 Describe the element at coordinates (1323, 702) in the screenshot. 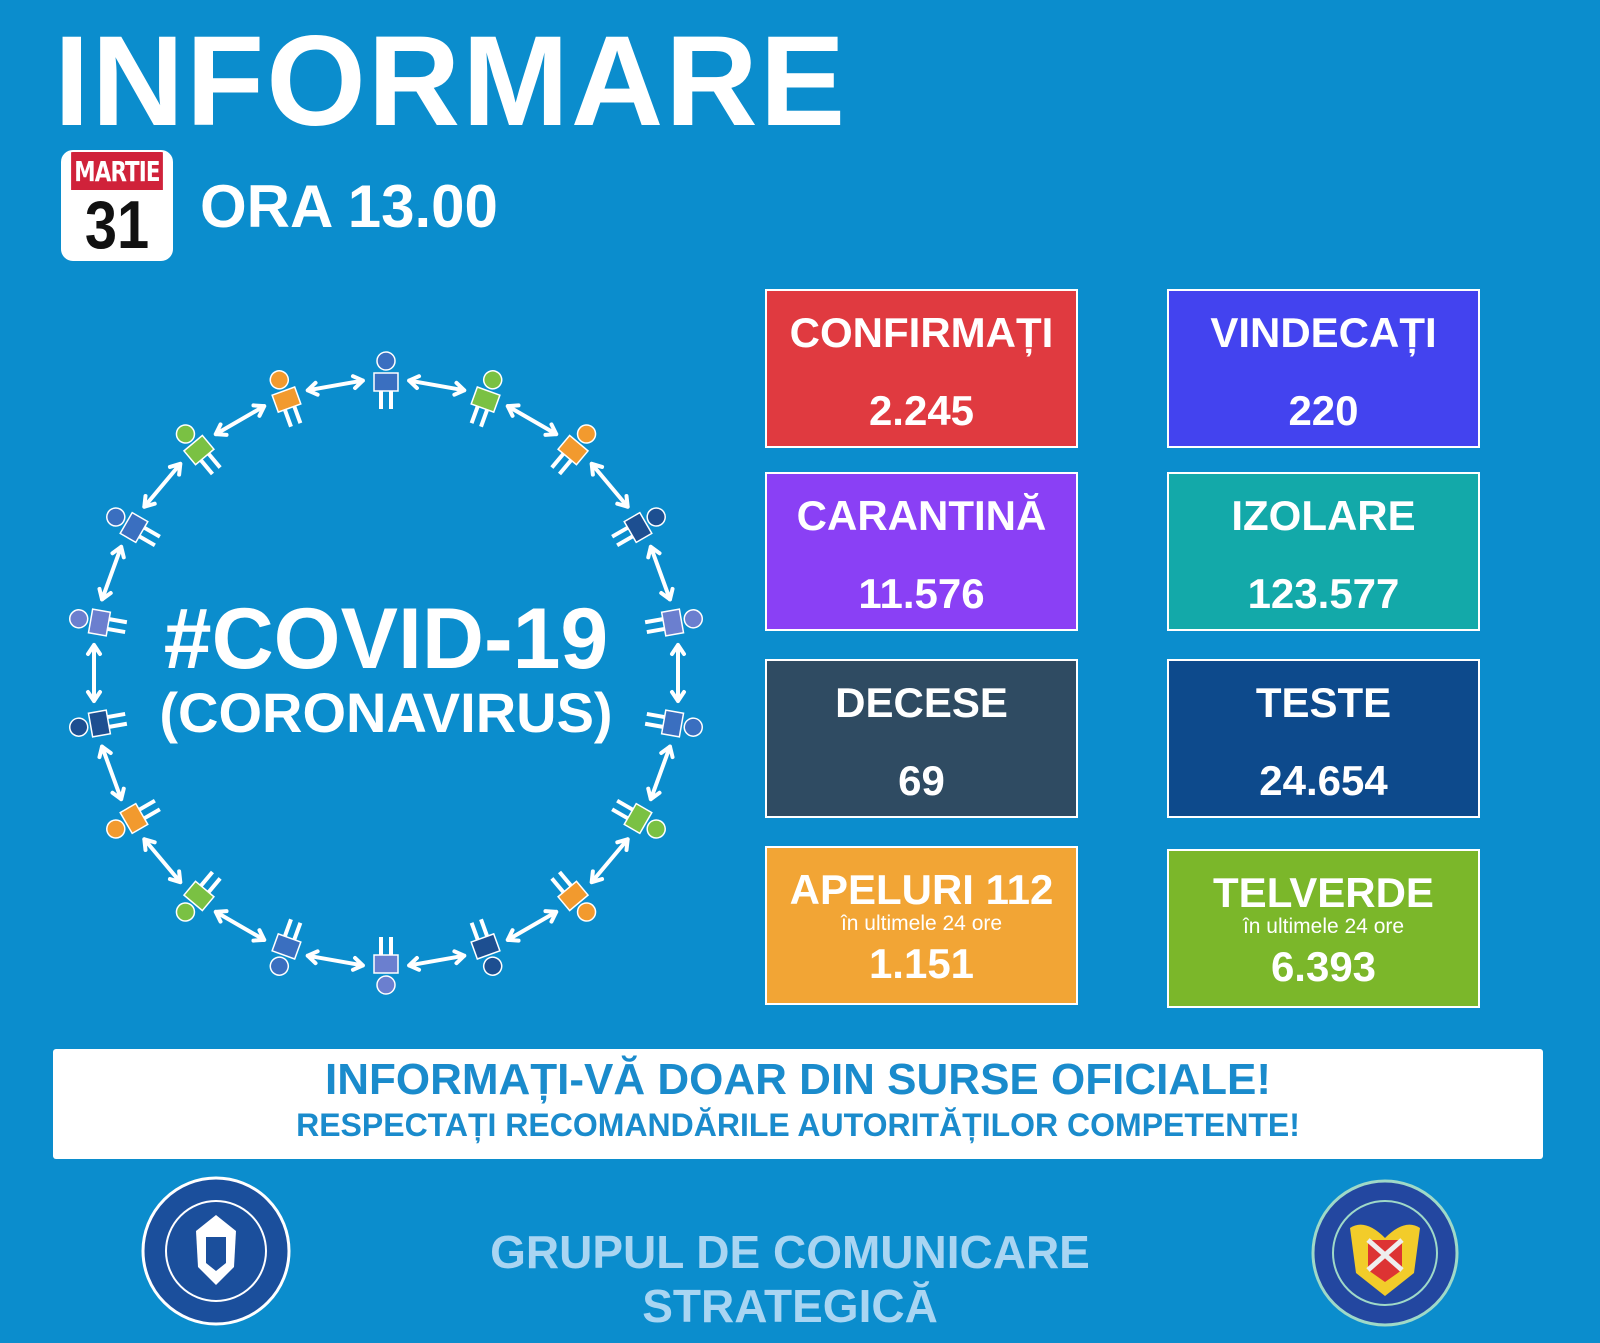

I see `stat-label: TESTE` at that location.